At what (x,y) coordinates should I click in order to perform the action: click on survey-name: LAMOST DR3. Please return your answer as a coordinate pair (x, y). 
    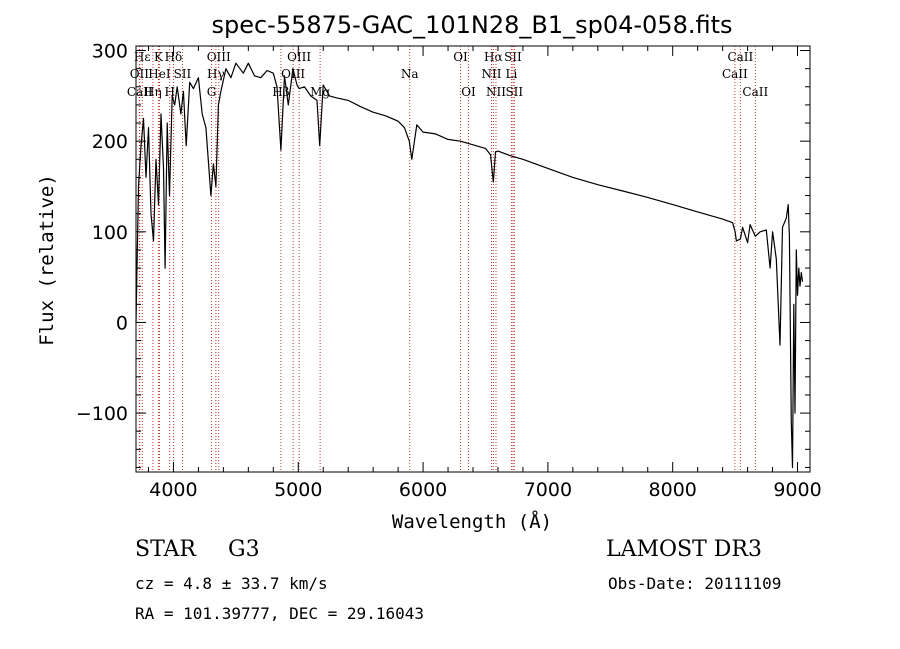
    Looking at the image, I should click on (684, 549).